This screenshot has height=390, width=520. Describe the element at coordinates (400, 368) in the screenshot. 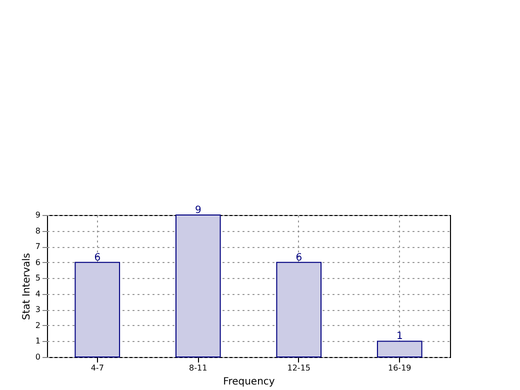

I see `x-tick-label: 16-19` at that location.